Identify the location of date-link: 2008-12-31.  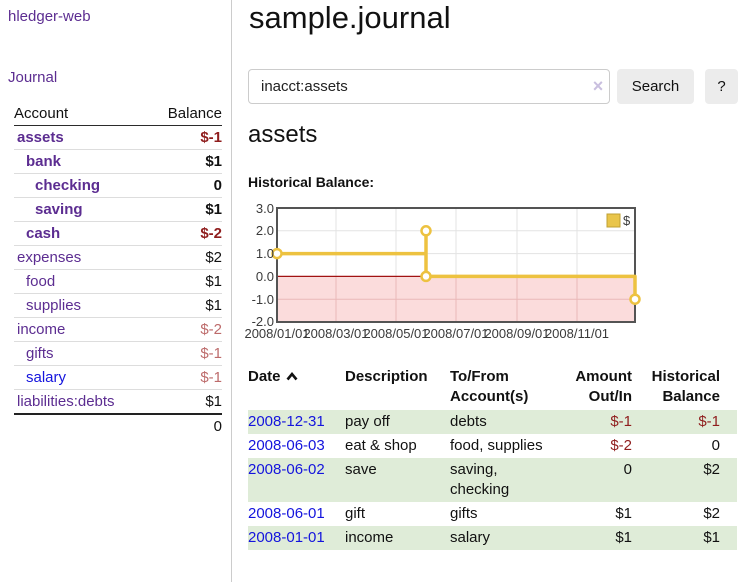
(286, 421).